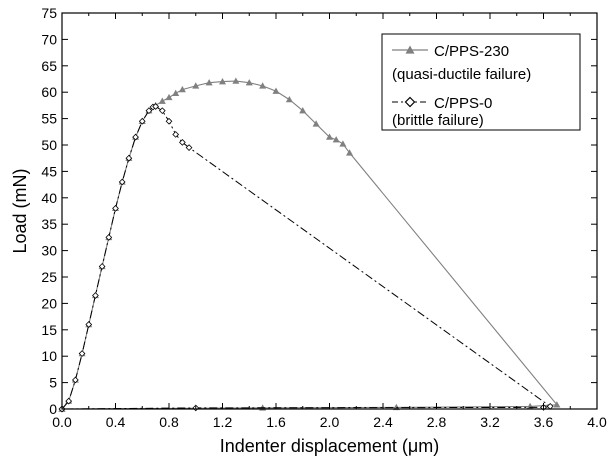 The image size is (609, 463). I want to click on legend-note-c-pps-230: (quasi-ductile failure), so click(461, 74).